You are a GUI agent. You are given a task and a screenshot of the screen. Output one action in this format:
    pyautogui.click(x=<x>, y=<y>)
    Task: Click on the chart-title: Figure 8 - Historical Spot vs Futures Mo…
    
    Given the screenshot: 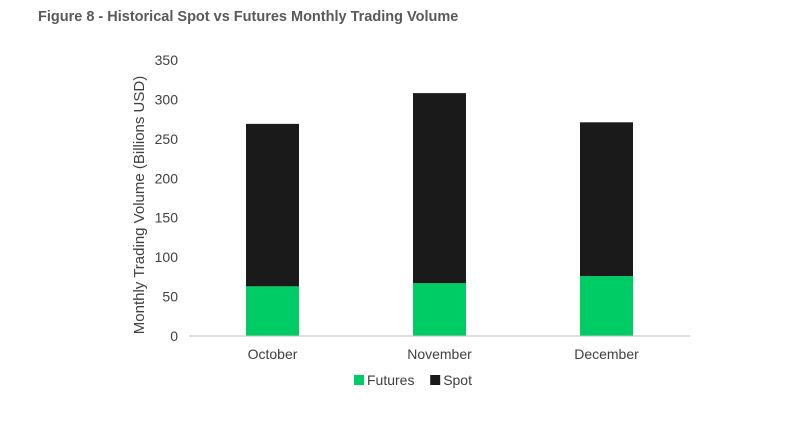 What is the action you would take?
    pyautogui.click(x=248, y=17)
    